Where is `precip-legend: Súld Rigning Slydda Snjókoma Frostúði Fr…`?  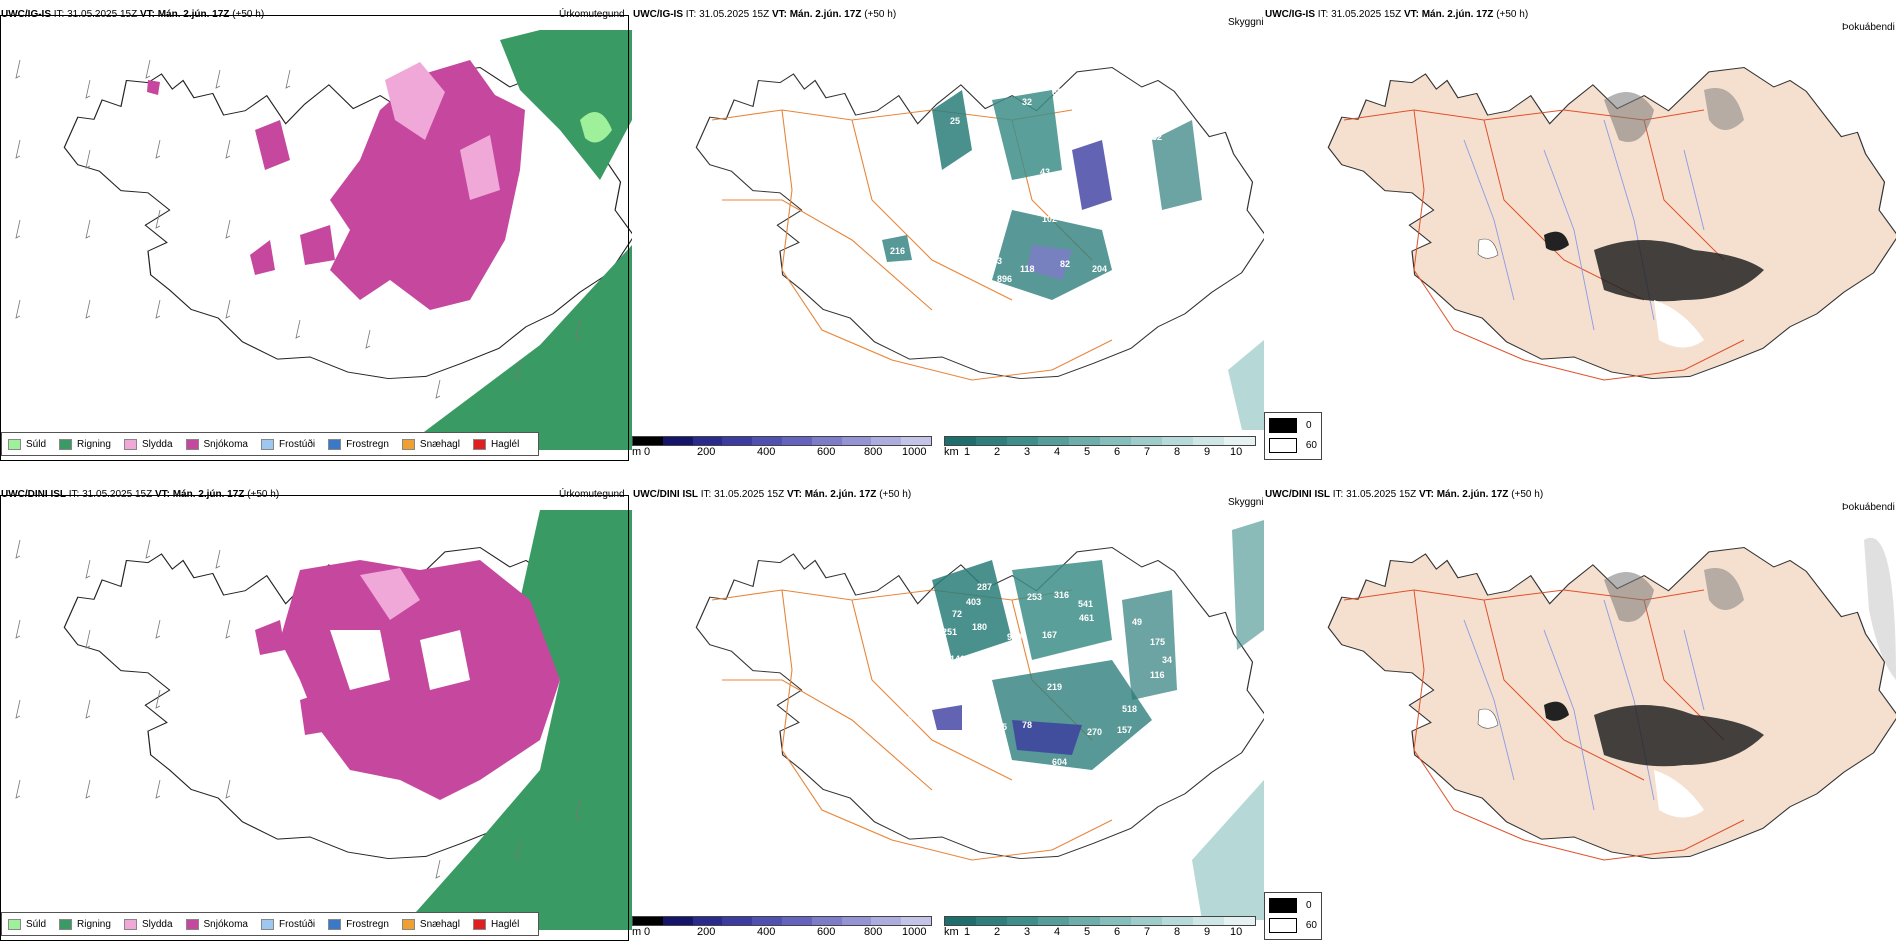 precip-legend: Súld Rigning Slydda Snjókoma Frostúði Fr… is located at coordinates (270, 924).